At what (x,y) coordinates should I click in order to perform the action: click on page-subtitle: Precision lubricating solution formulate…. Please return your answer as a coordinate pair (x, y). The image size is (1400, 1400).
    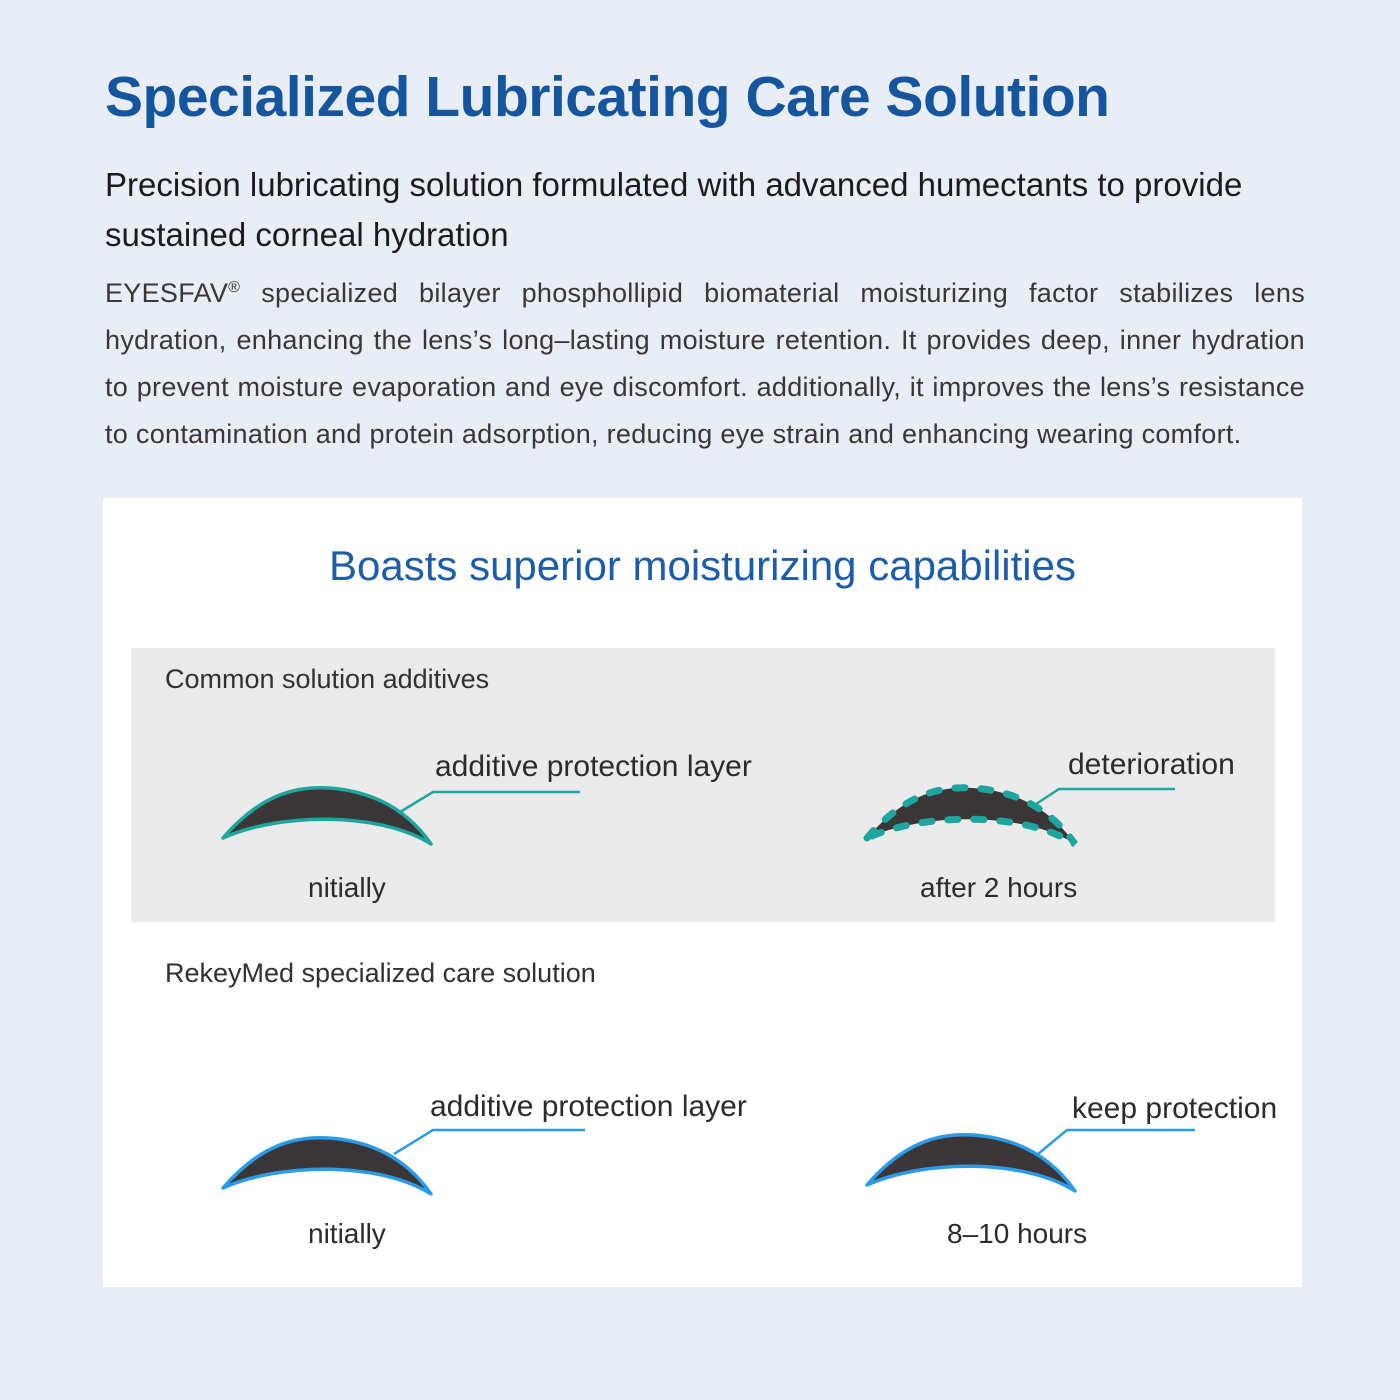
    Looking at the image, I should click on (674, 209).